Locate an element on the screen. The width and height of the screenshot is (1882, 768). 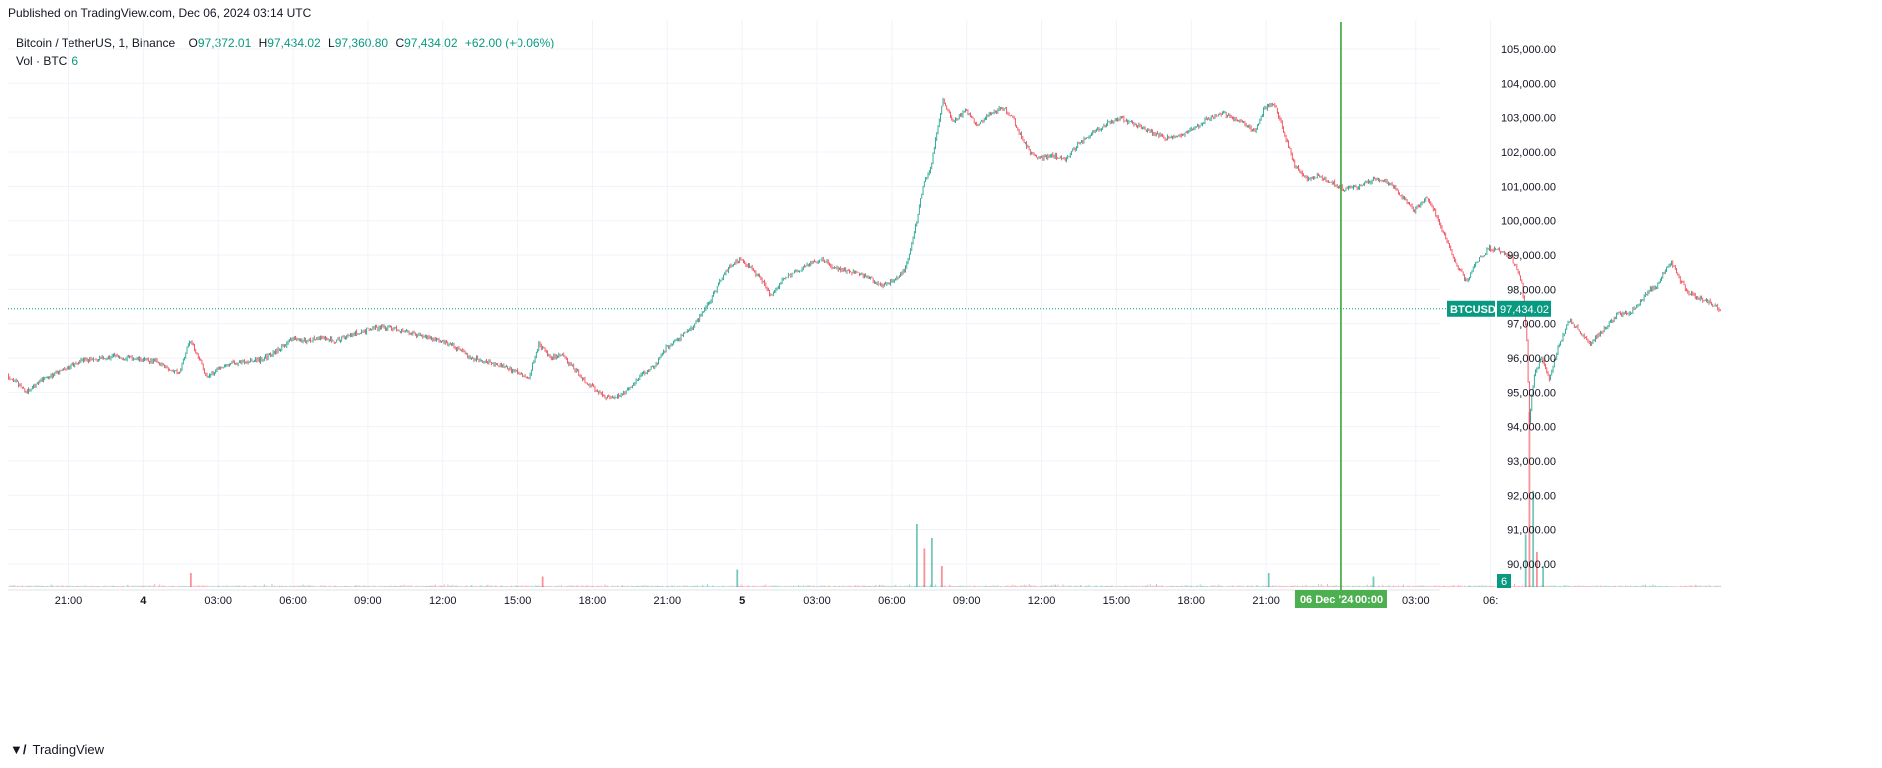
price-tick-label: 104,000.00 is located at coordinates (1528, 84).